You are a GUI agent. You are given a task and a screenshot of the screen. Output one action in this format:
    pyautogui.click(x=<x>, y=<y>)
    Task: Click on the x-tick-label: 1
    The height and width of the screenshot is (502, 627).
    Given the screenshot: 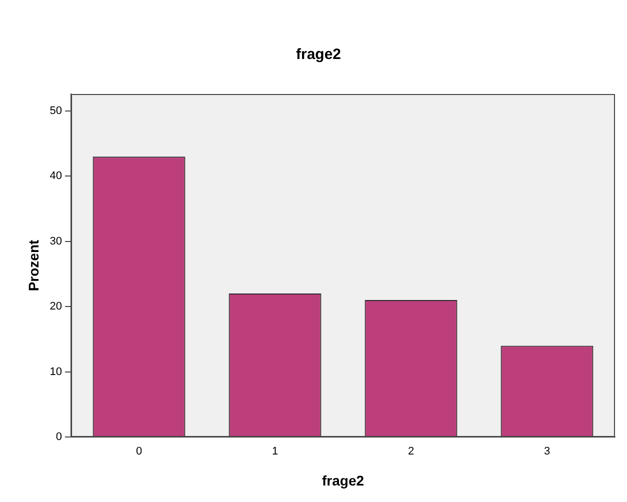 What is the action you would take?
    pyautogui.click(x=275, y=452)
    